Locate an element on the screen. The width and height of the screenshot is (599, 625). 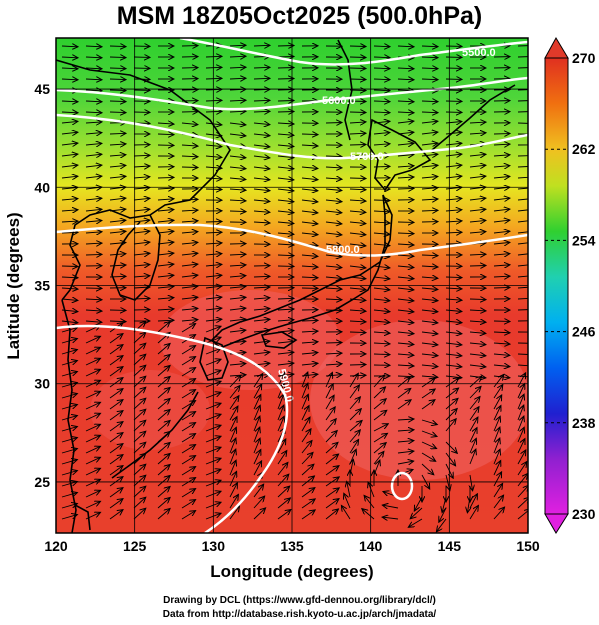
colorbar-top-triangle is located at coordinates (556, 47).